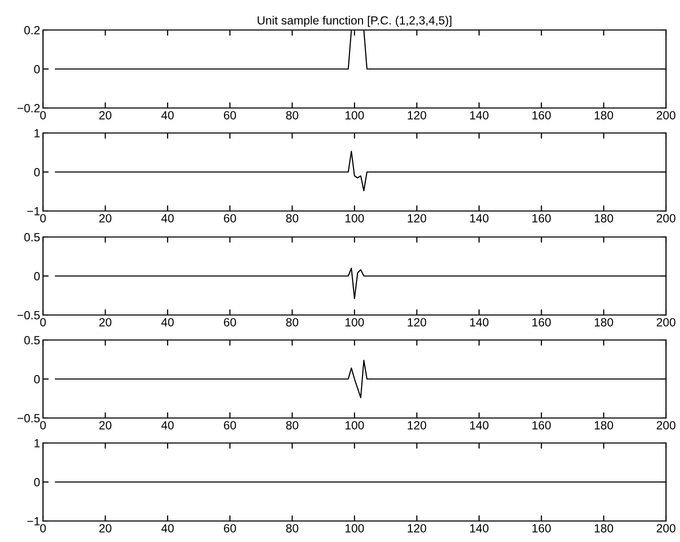  I want to click on chart-title: Unit sample function [P.C. (1,2,3,4,5)], so click(355, 21).